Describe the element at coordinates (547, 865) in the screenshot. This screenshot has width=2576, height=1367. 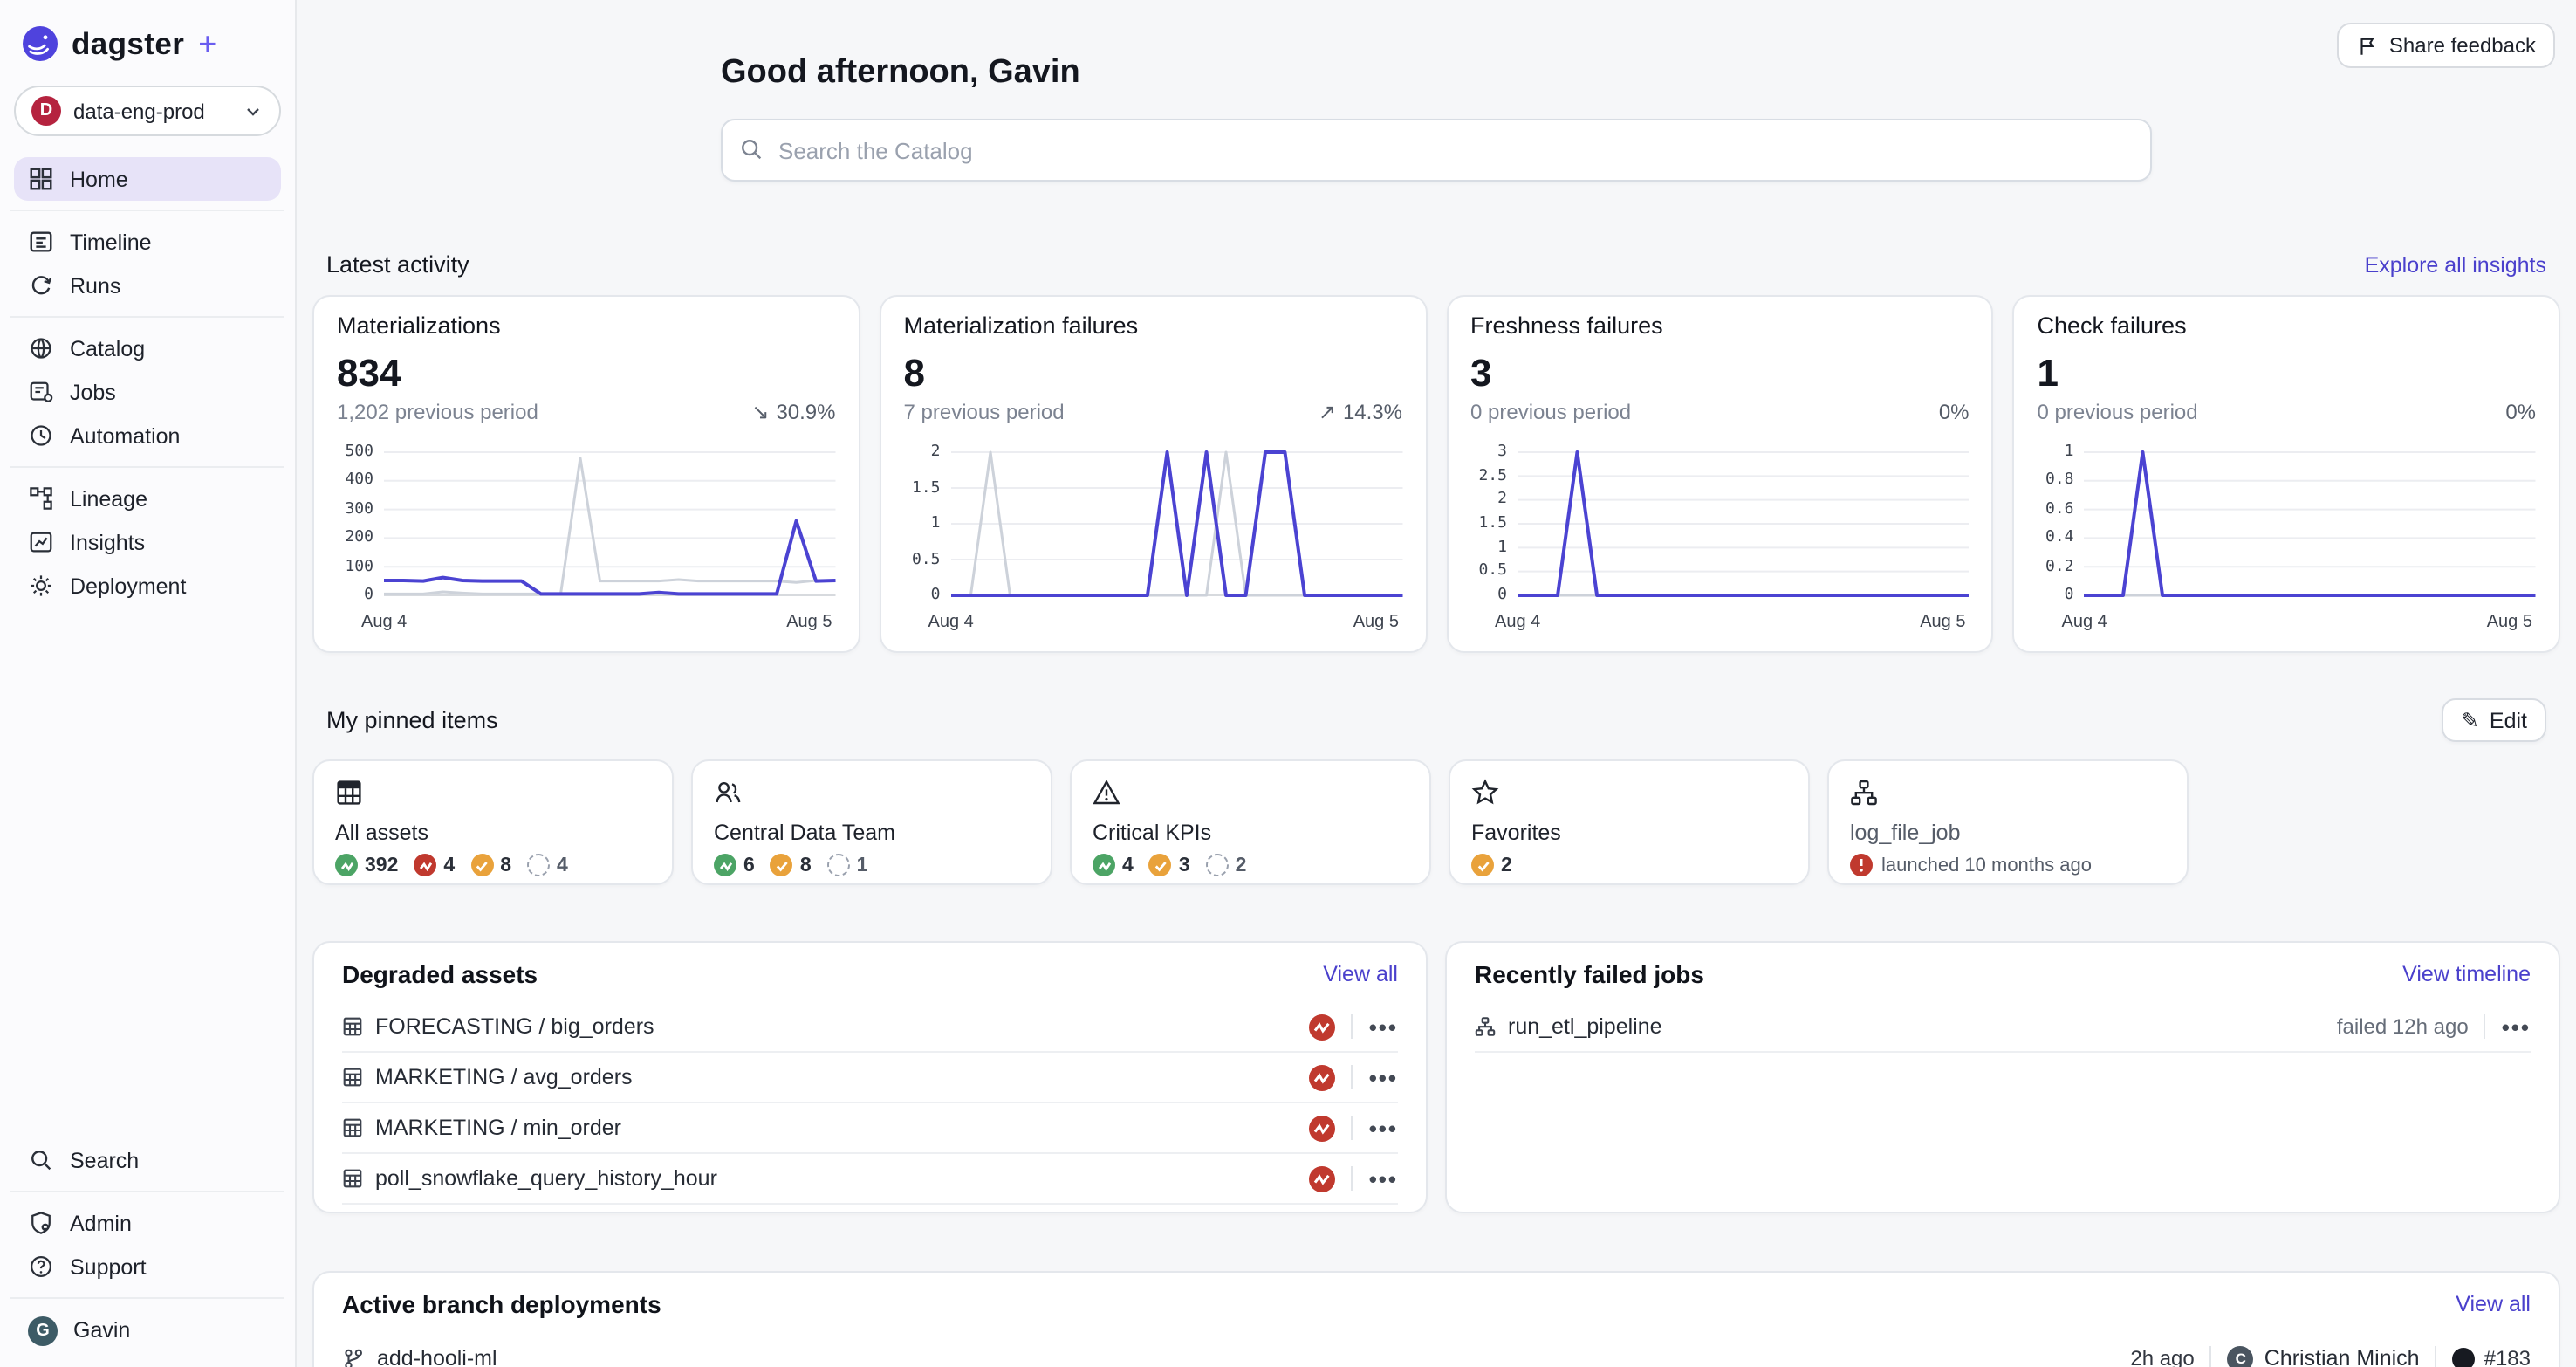
I see `in-progress-badge: 4` at that location.